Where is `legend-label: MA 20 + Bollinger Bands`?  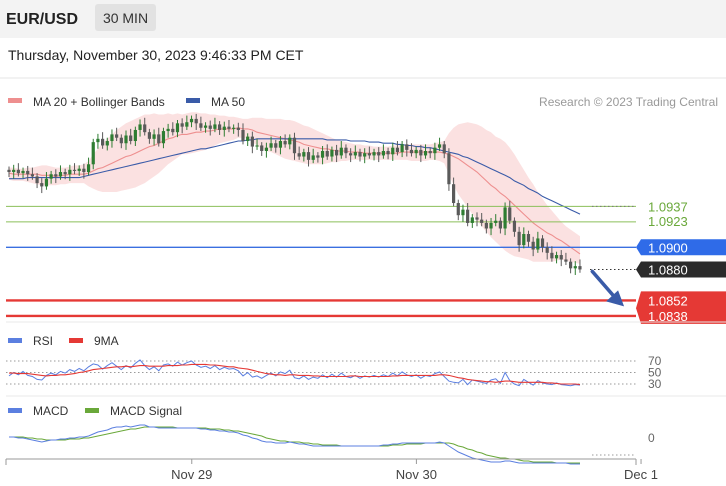
legend-label: MA 20 + Bollinger Bands is located at coordinates (99, 102).